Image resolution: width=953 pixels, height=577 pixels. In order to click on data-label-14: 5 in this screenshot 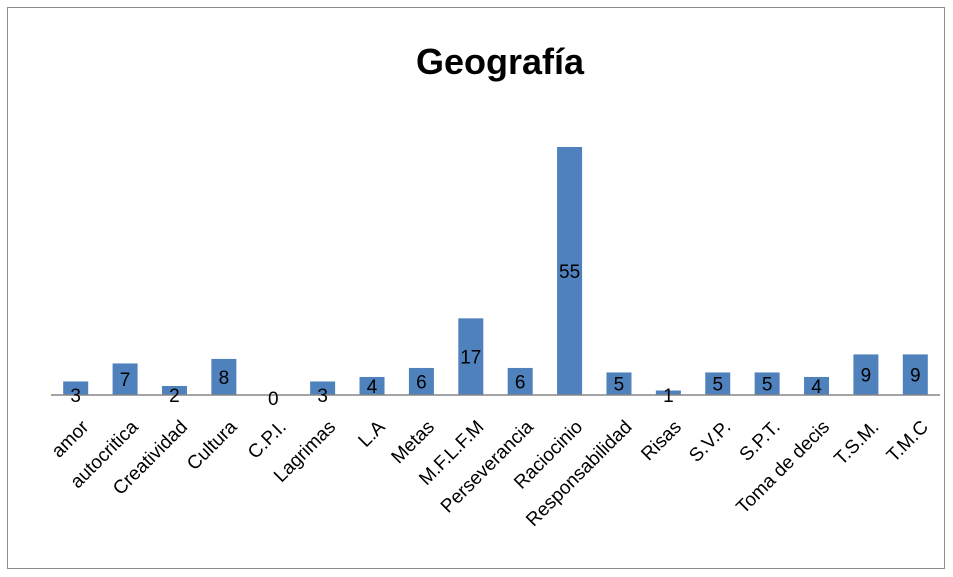, I will do `click(767, 385)`.